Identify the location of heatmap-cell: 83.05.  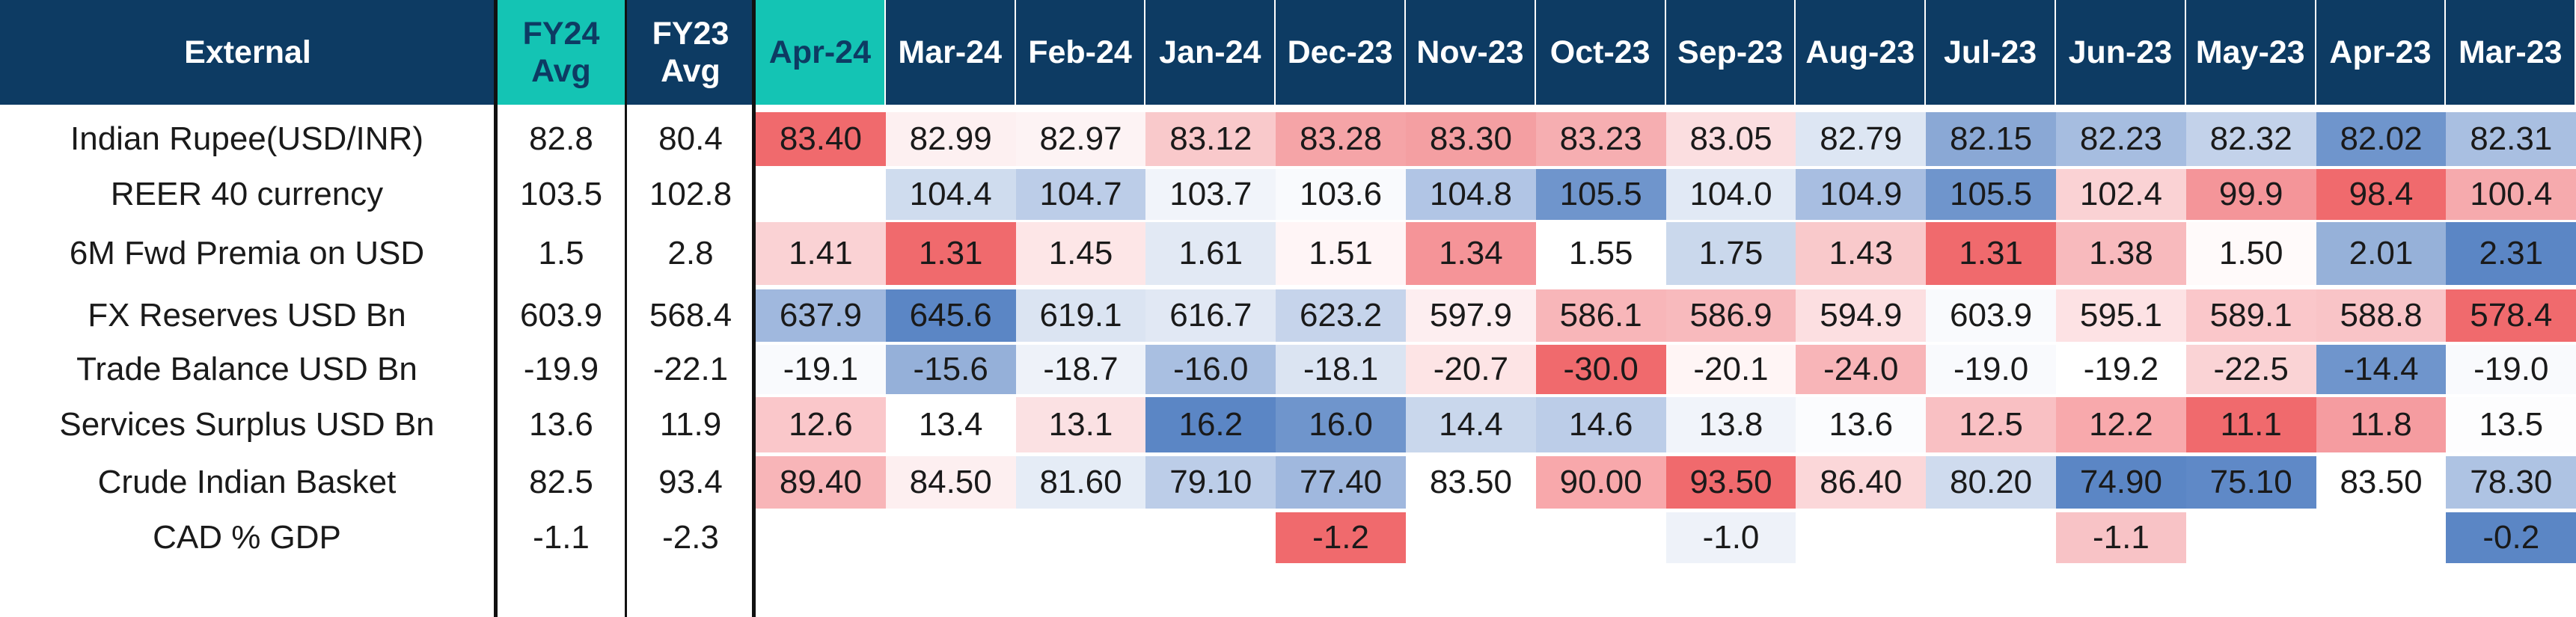
(1731, 139).